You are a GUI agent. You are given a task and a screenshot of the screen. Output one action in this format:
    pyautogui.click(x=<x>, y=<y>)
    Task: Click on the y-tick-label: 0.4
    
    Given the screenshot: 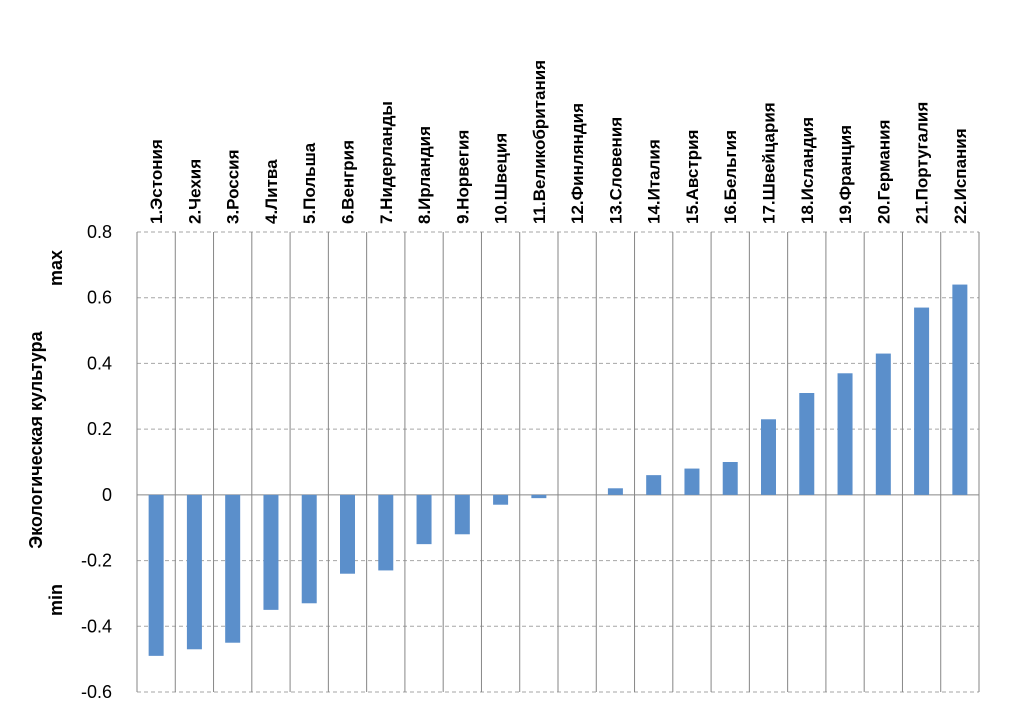 What is the action you would take?
    pyautogui.click(x=99, y=363)
    